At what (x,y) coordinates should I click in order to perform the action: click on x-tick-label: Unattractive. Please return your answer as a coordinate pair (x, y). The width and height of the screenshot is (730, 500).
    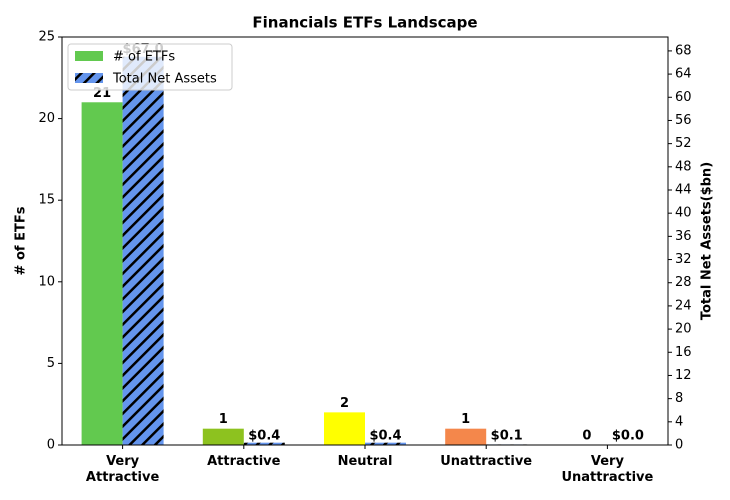
    Looking at the image, I should click on (486, 461).